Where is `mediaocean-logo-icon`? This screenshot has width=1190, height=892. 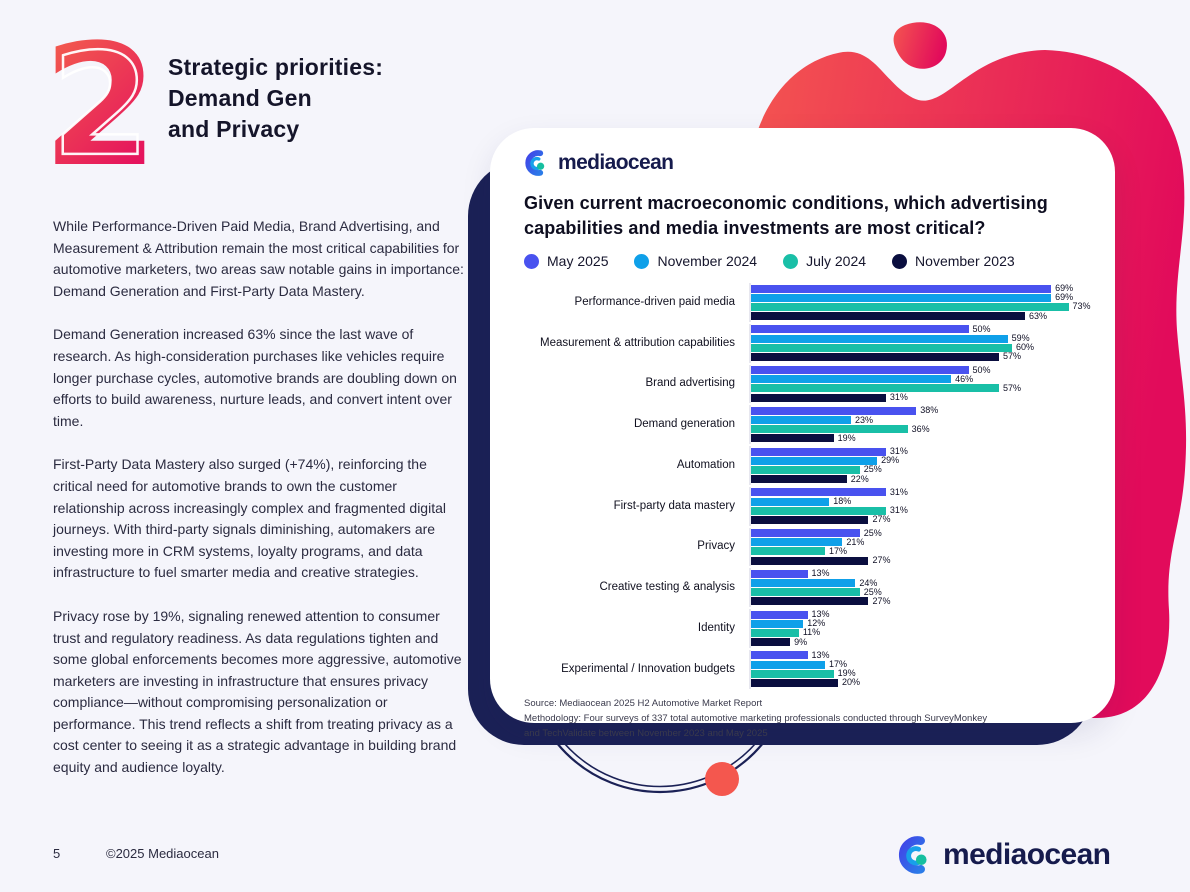
mediaocean-logo-icon is located at coordinates (913, 855).